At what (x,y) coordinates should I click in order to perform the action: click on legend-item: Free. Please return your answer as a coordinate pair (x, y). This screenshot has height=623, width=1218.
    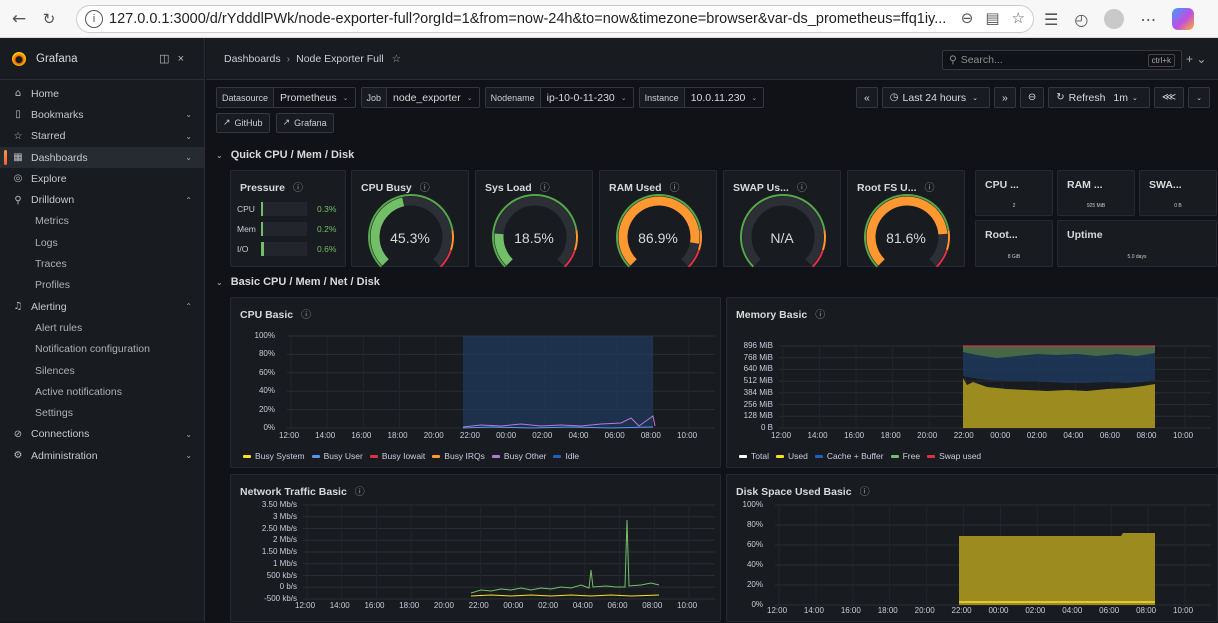
    Looking at the image, I should click on (905, 456).